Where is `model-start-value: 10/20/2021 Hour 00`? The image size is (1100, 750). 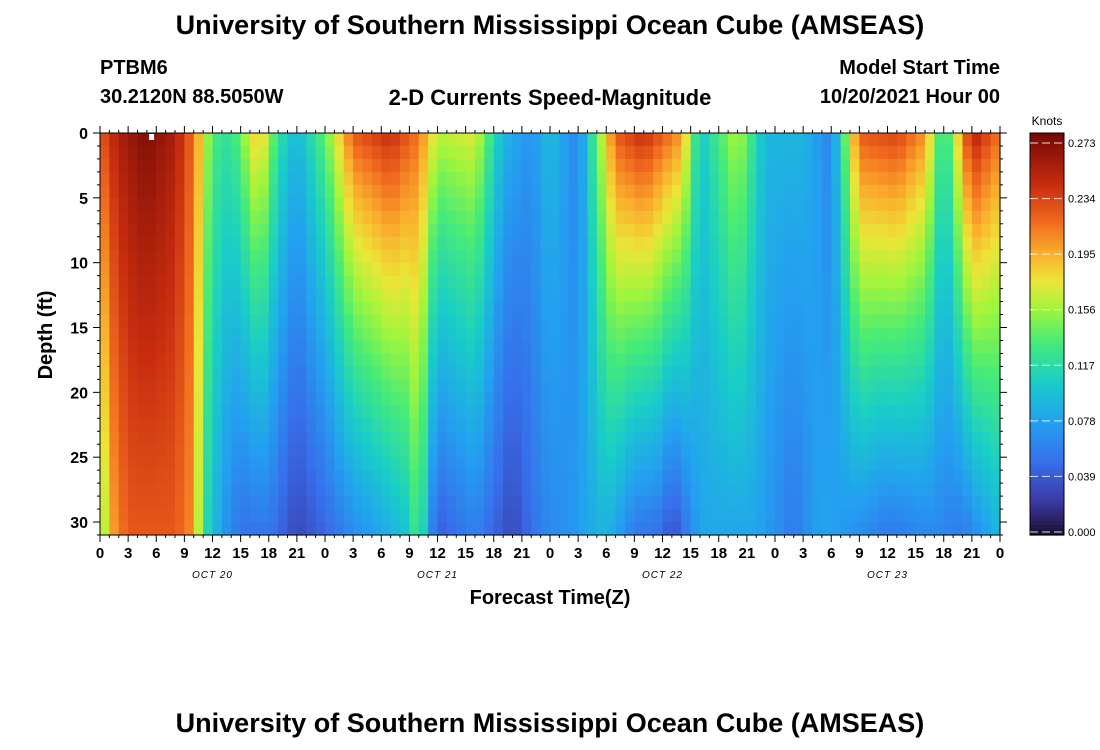 model-start-value: 10/20/2021 Hour 00 is located at coordinates (909, 97).